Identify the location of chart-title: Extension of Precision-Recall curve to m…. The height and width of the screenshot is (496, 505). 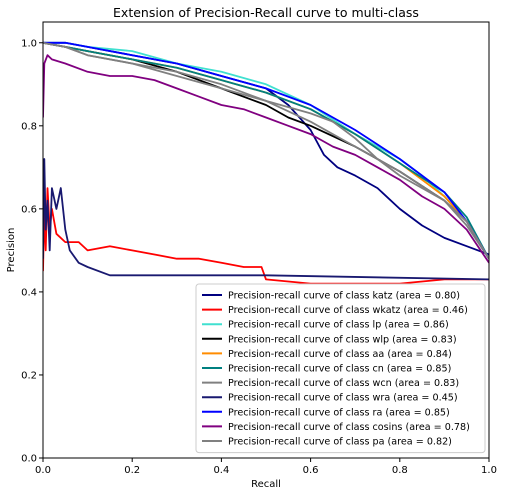
(266, 12).